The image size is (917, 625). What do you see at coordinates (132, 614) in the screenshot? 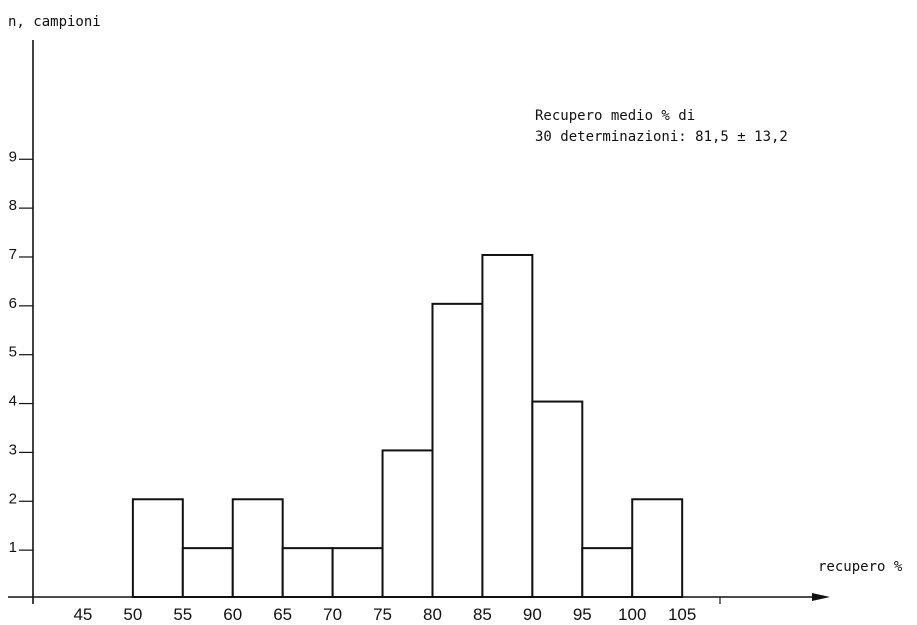
I see `x-tick-label-50: 50` at bounding box center [132, 614].